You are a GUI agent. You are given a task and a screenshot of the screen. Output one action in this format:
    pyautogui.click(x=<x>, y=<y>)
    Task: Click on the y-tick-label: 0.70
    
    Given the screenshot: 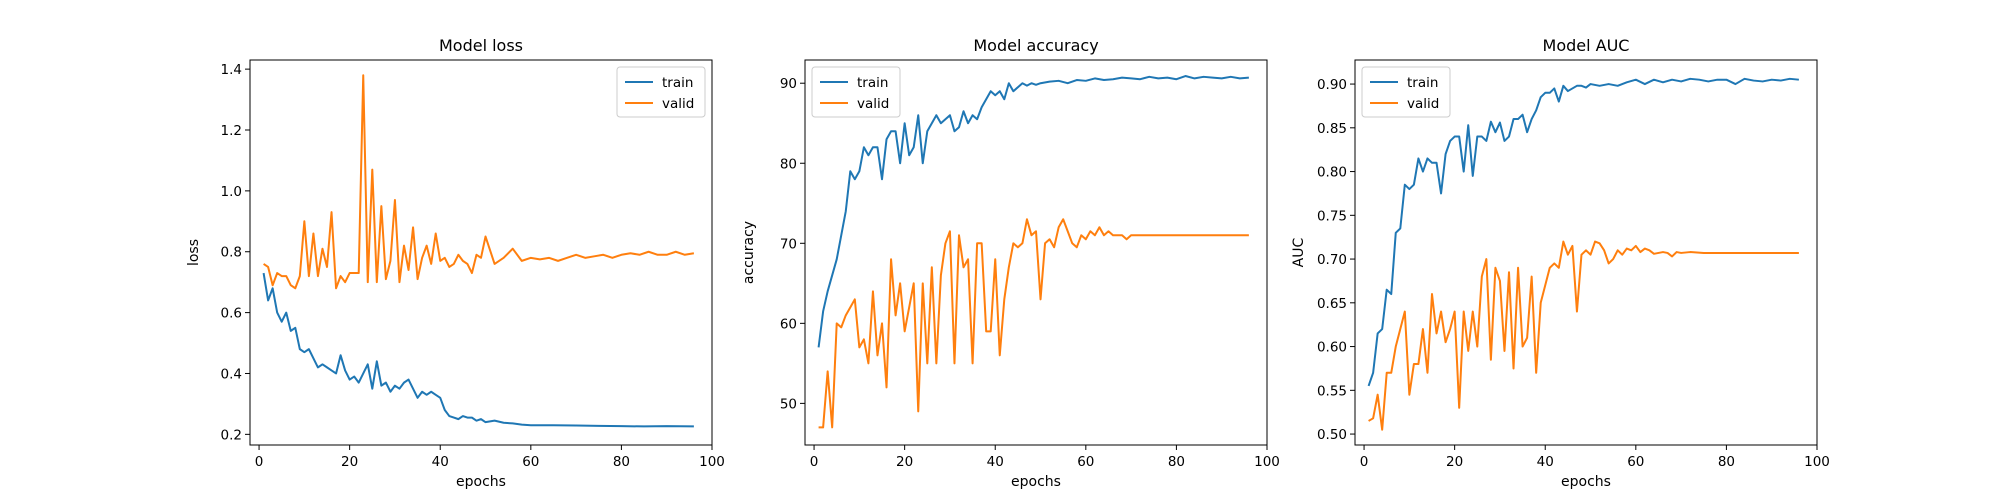 What is the action you would take?
    pyautogui.click(x=1332, y=260)
    